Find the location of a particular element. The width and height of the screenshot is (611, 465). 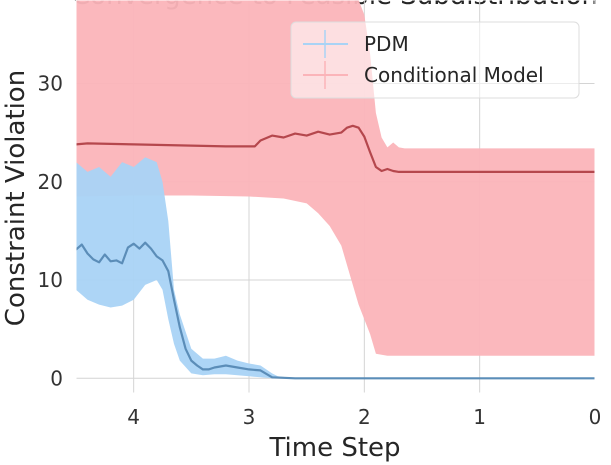

x-tick-label: 1 is located at coordinates (479, 417).